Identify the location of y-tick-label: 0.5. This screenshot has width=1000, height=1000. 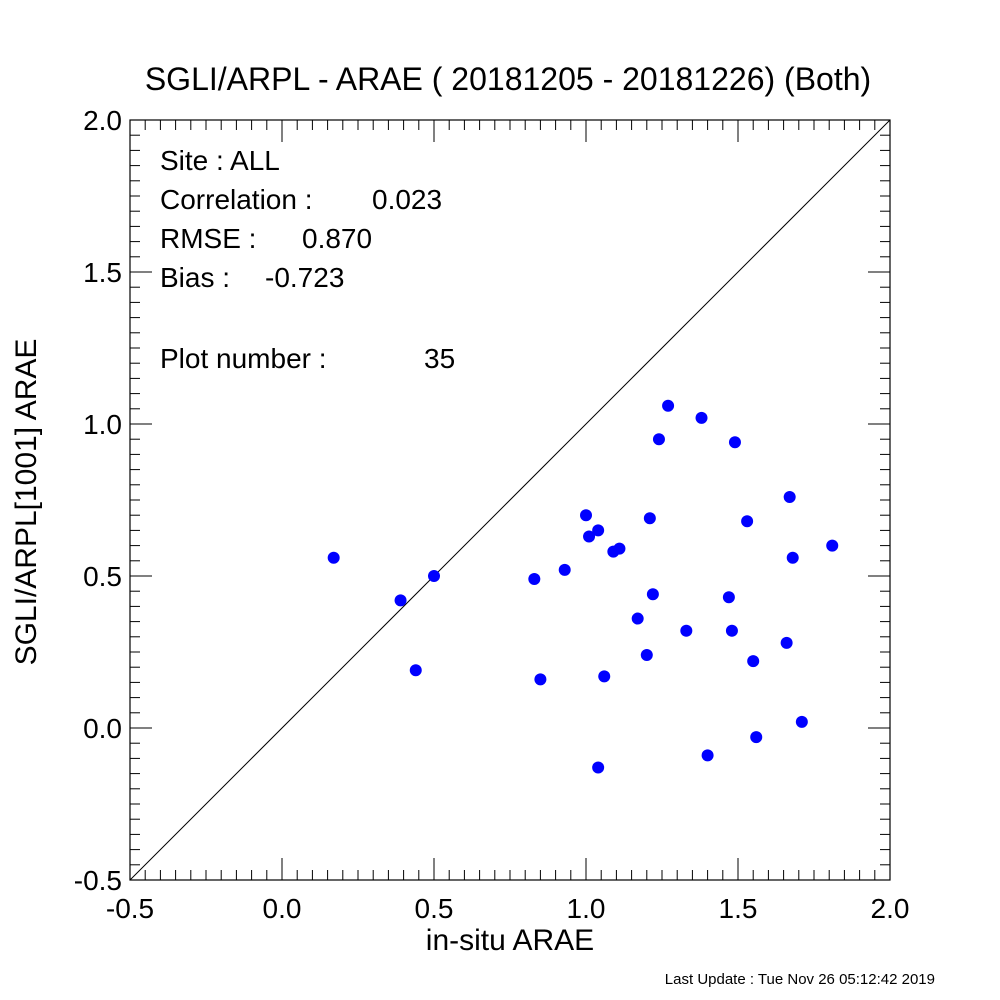
(102, 576).